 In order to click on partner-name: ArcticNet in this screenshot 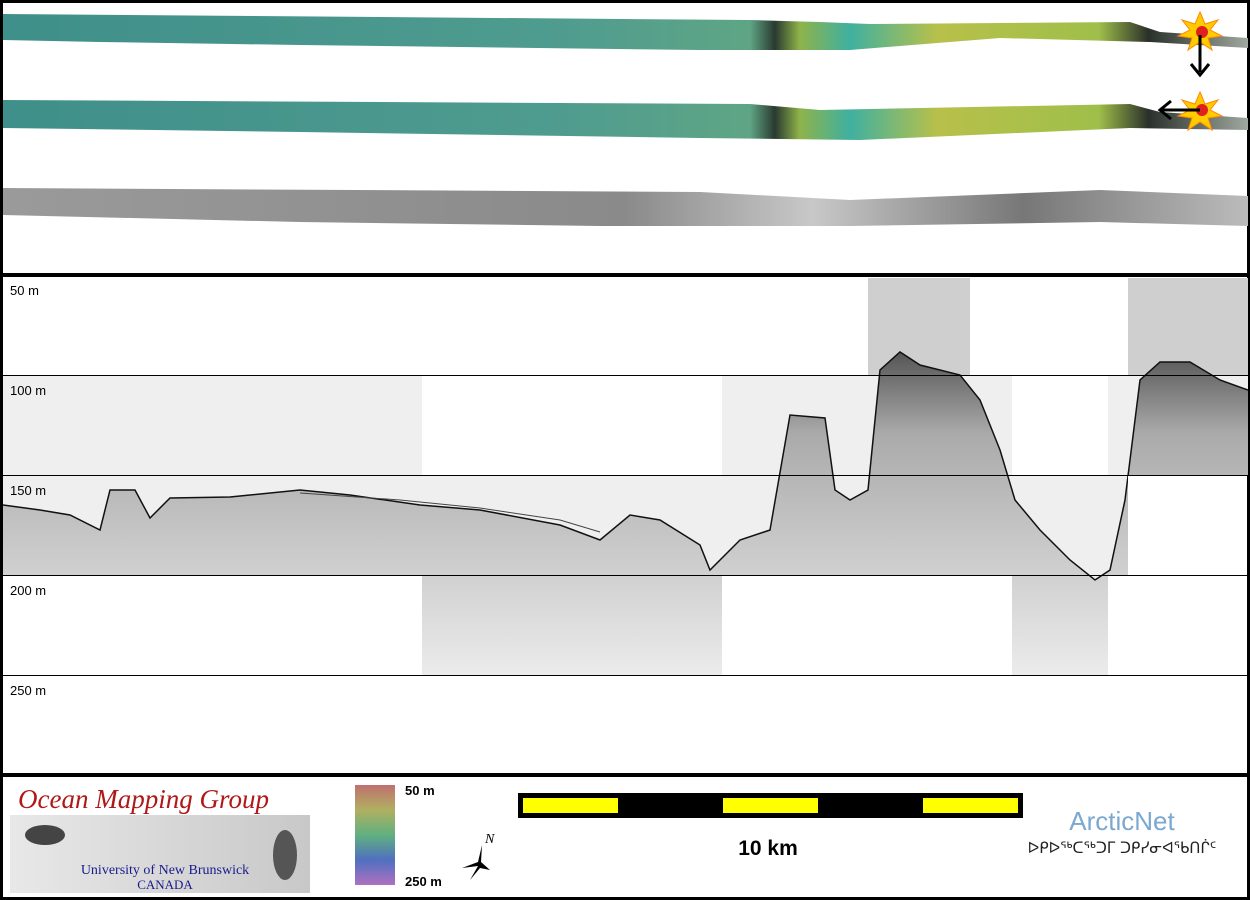, I will do `click(1122, 821)`.